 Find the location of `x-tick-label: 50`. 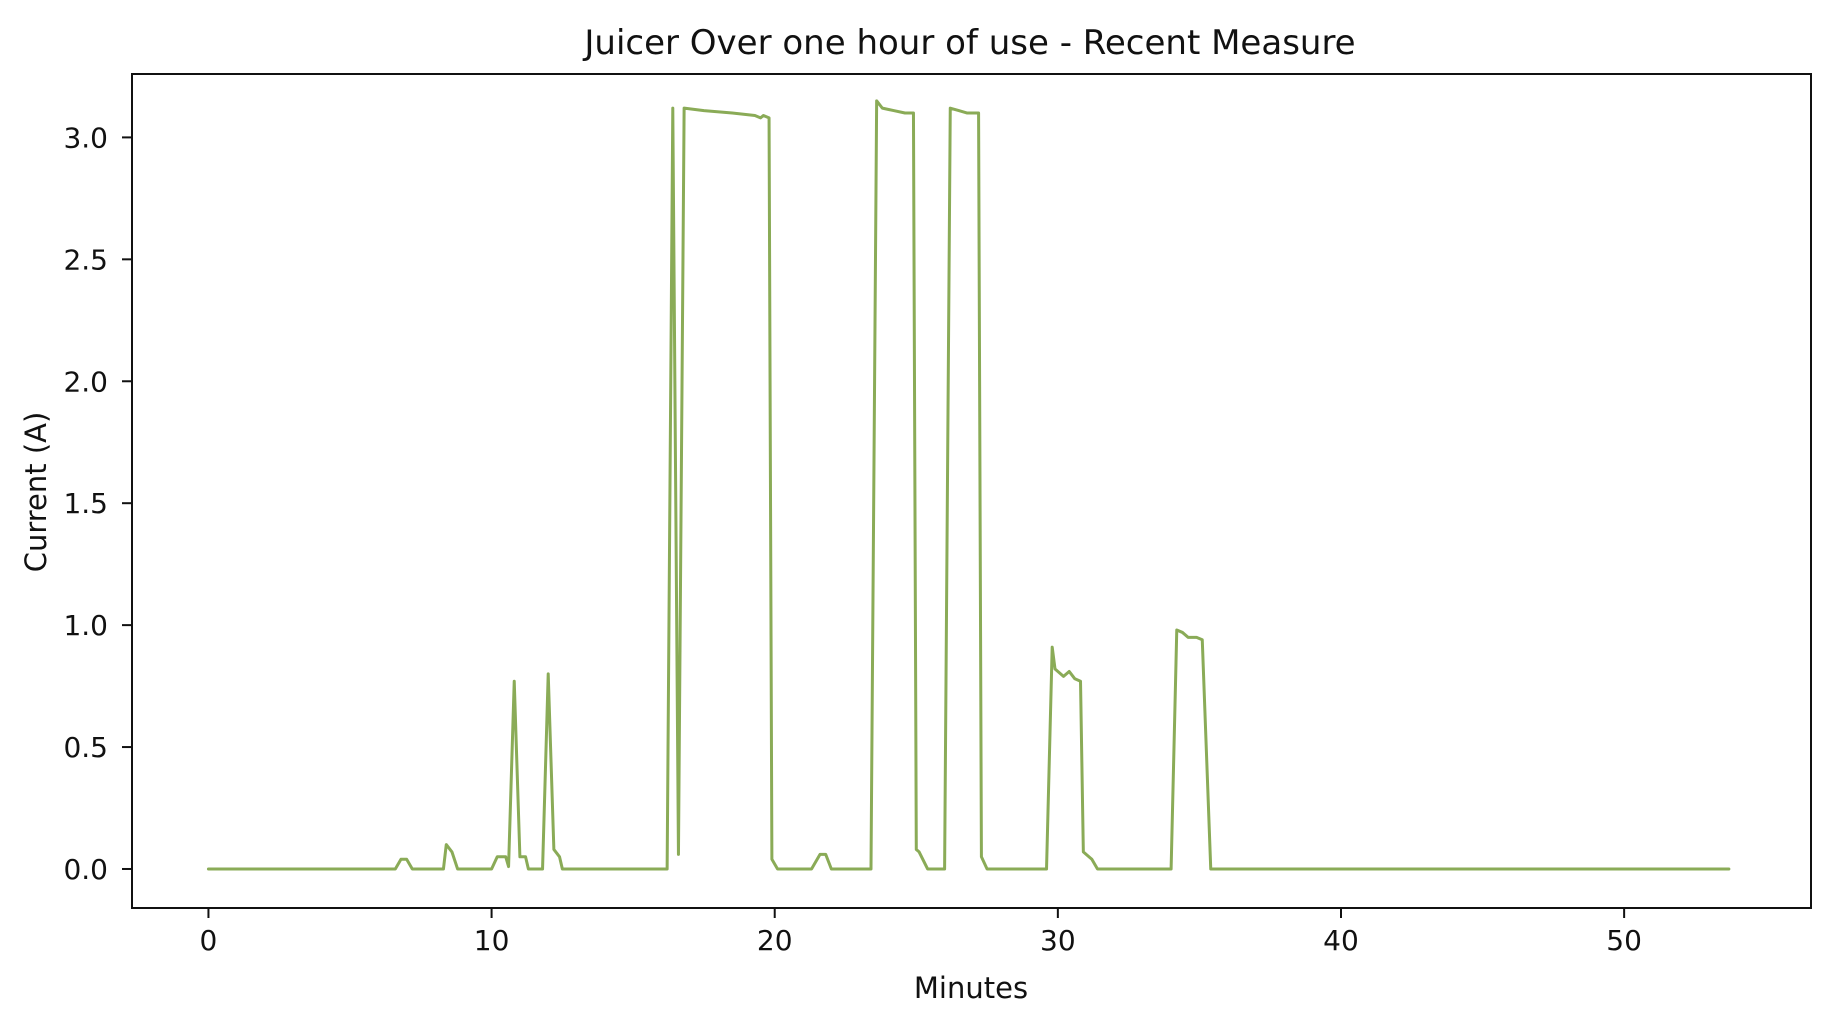

x-tick-label: 50 is located at coordinates (1624, 940).